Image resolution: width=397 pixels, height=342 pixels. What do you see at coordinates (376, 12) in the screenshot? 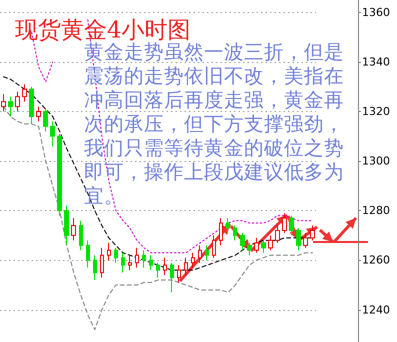
I see `y-tick-label: 1360` at bounding box center [376, 12].